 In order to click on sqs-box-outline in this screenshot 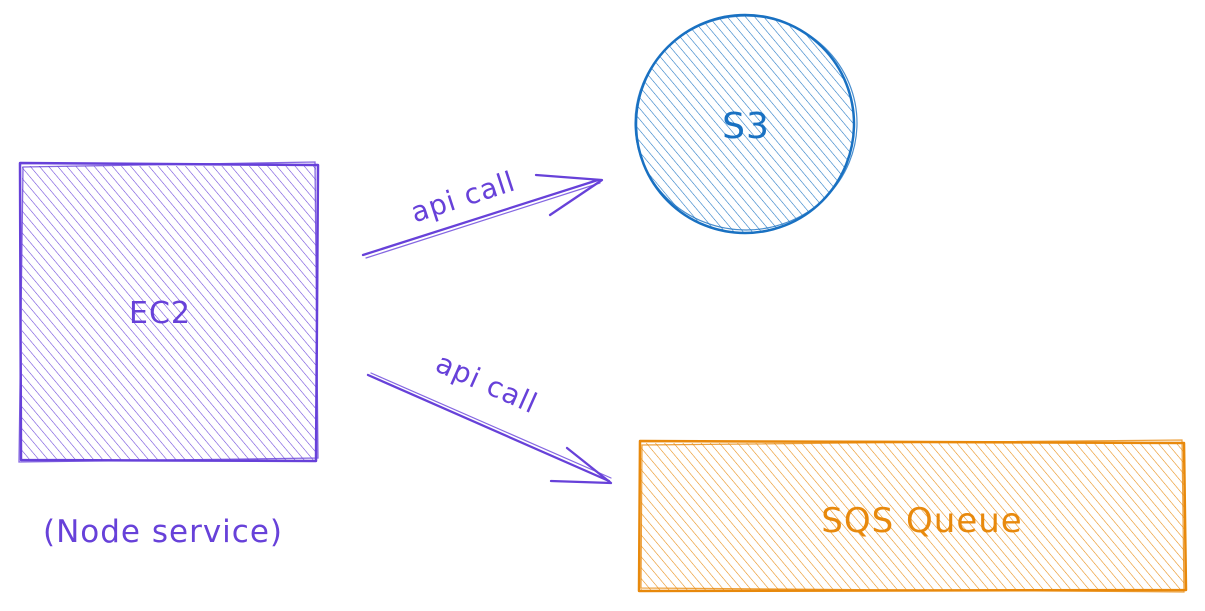, I will do `click(912, 516)`.